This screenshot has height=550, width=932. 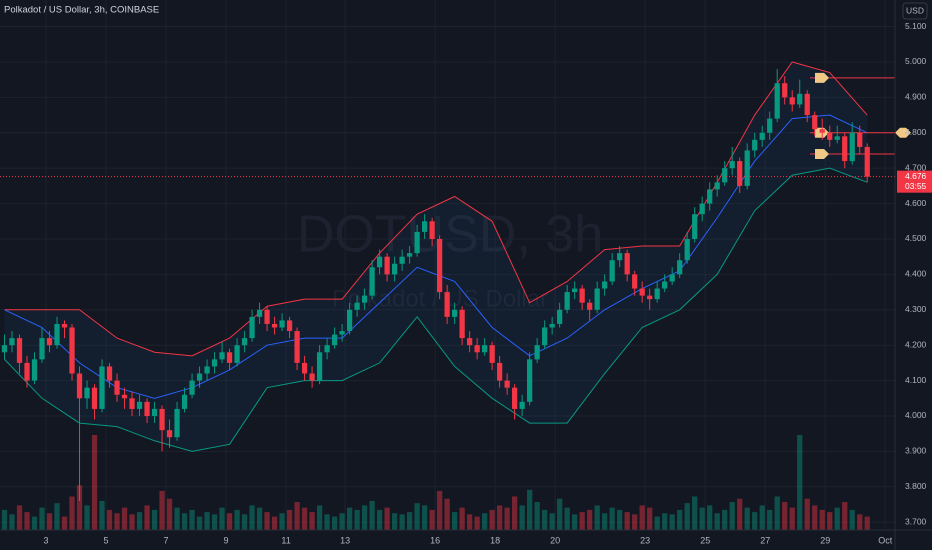 I want to click on countdown: 03:55, so click(x=916, y=186).